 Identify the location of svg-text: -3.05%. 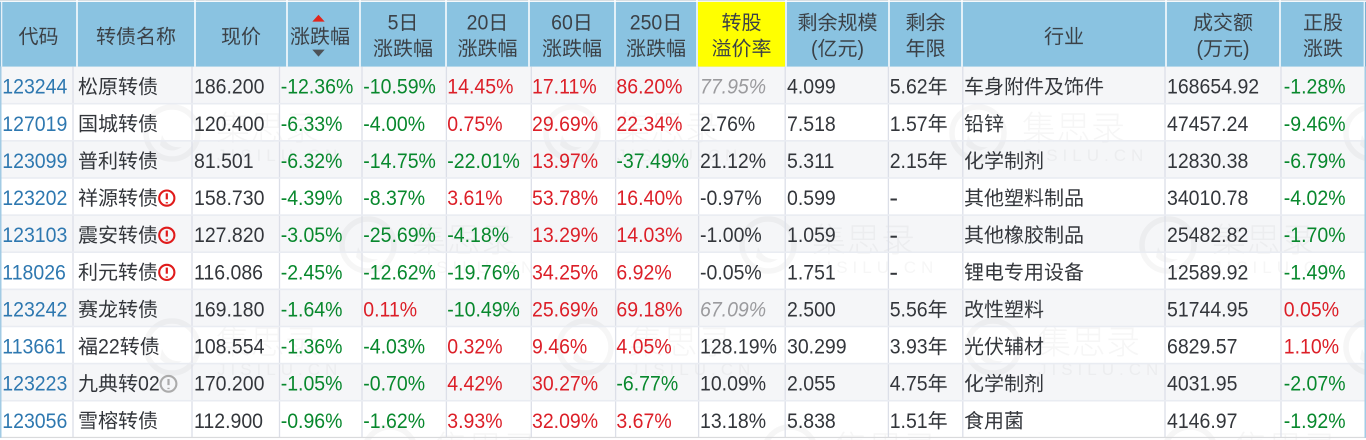
(312, 235).